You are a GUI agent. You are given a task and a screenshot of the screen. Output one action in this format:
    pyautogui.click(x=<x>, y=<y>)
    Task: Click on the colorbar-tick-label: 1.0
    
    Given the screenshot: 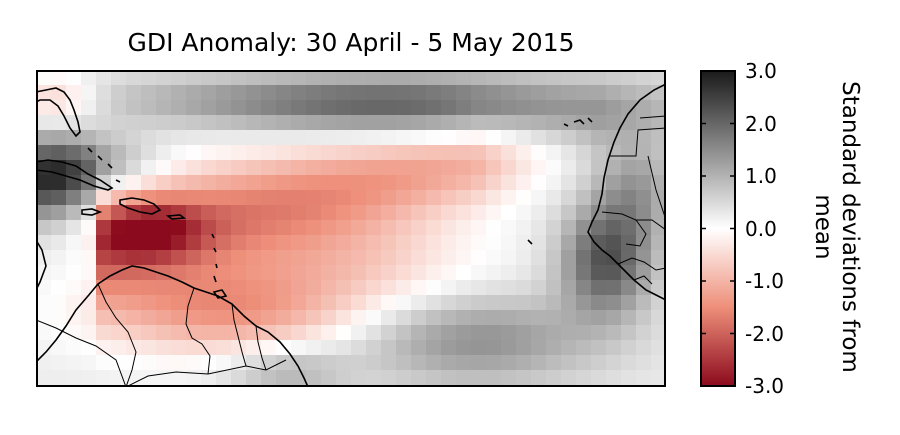 What is the action you would take?
    pyautogui.click(x=761, y=176)
    